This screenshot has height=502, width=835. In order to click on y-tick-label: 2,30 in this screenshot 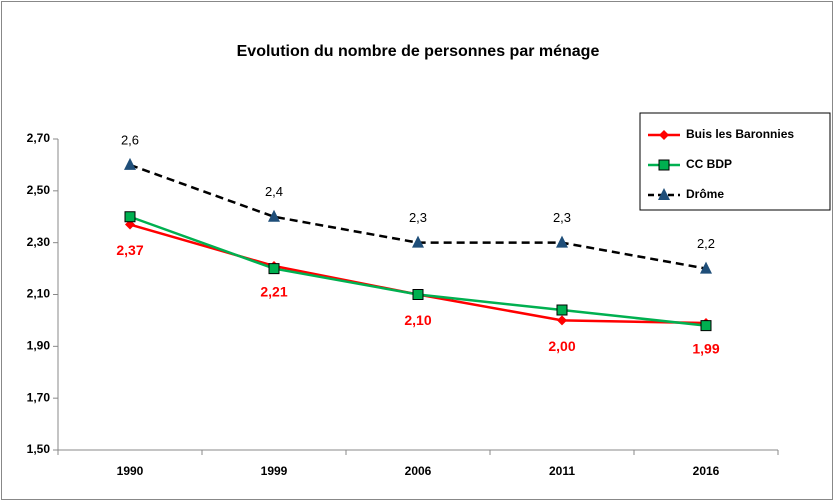, I will do `click(39, 242)`.